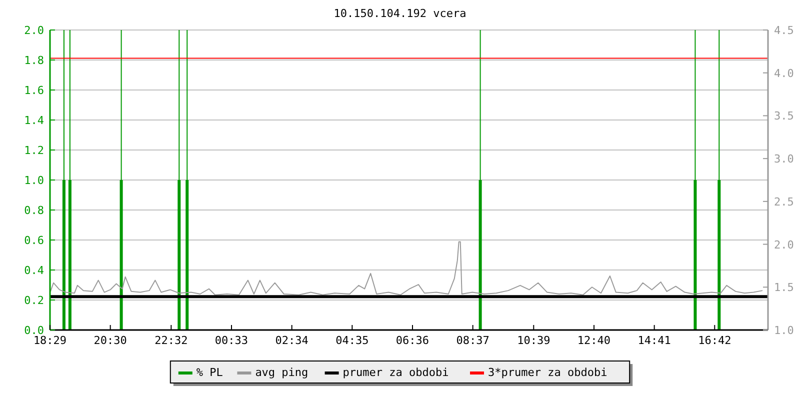 This screenshot has width=800, height=400. I want to click on y2-tick-label: 4.0, so click(784, 73).